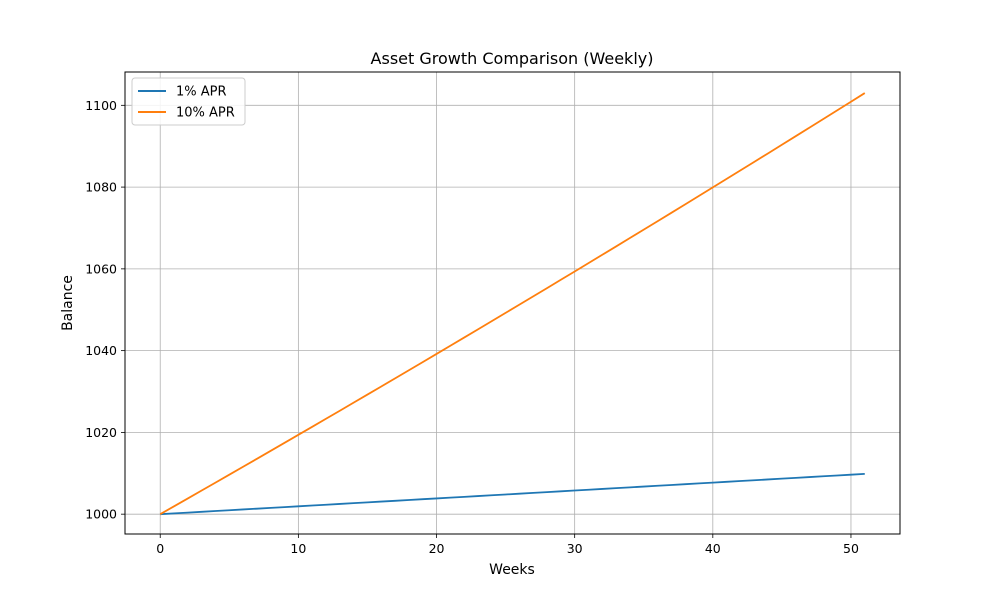  I want to click on x-tick-label: 0, so click(160, 548).